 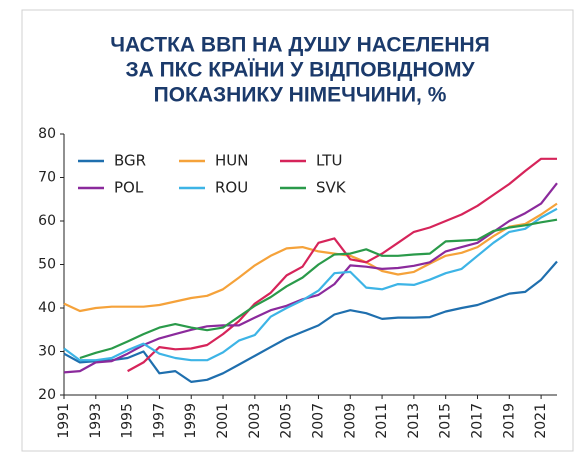 I want to click on x-tick-label: 2001, so click(x=223, y=421).